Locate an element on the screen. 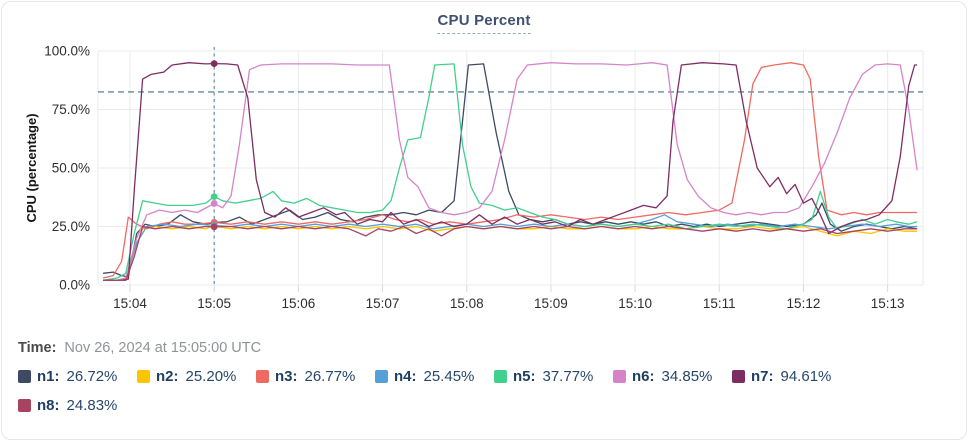 The image size is (968, 441). legend-value-n4: 25.45% is located at coordinates (449, 376).